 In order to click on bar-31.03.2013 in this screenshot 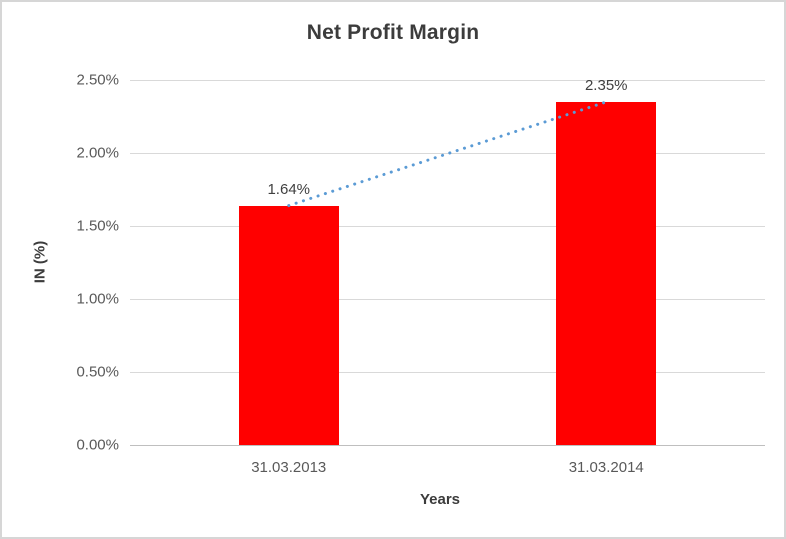, I will do `click(288, 325)`.